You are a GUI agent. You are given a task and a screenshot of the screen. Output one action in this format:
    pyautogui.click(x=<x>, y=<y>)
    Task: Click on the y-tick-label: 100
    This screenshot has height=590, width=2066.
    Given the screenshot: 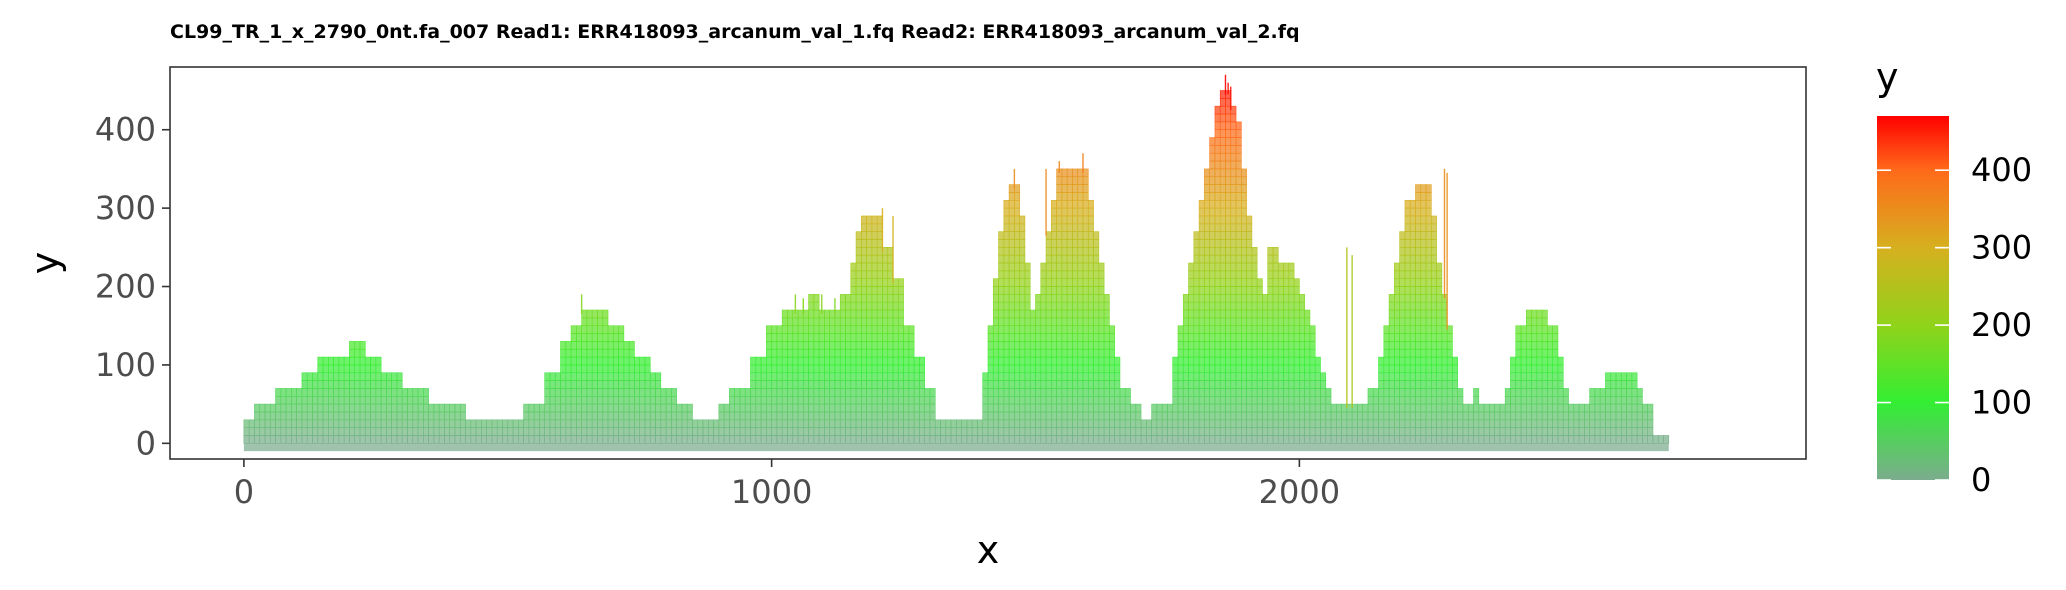 What is the action you would take?
    pyautogui.click(x=125, y=365)
    